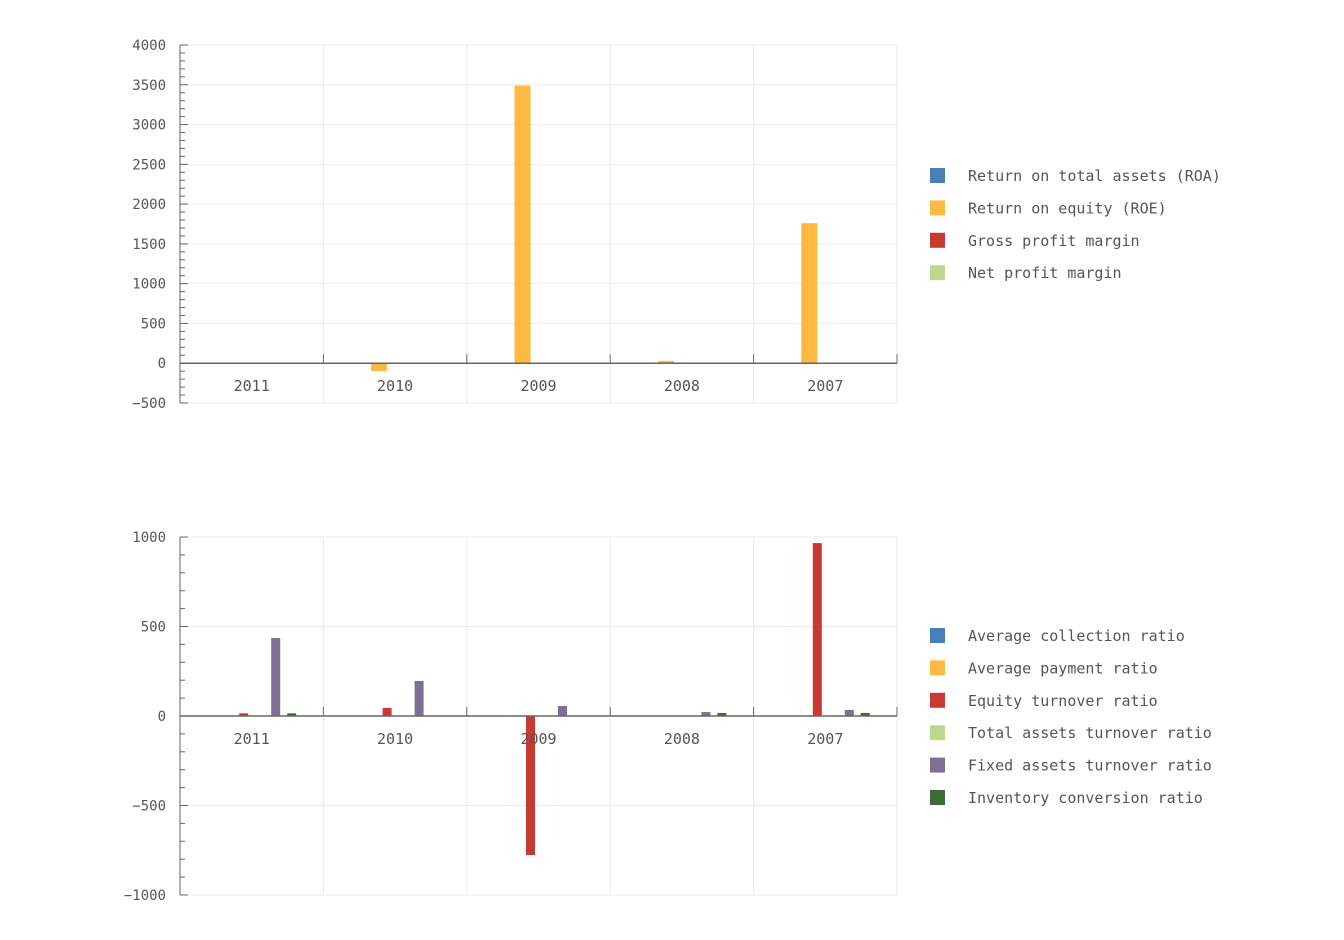 The height and width of the screenshot is (940, 1344). What do you see at coordinates (149, 126) in the screenshot?
I see `y-tick-label: 3000` at bounding box center [149, 126].